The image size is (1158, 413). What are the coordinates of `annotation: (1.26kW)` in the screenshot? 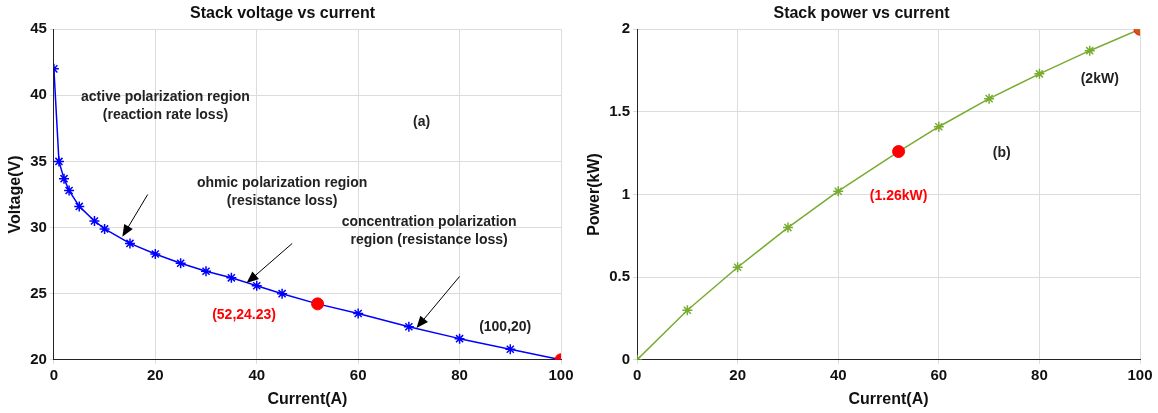 It's located at (898, 195).